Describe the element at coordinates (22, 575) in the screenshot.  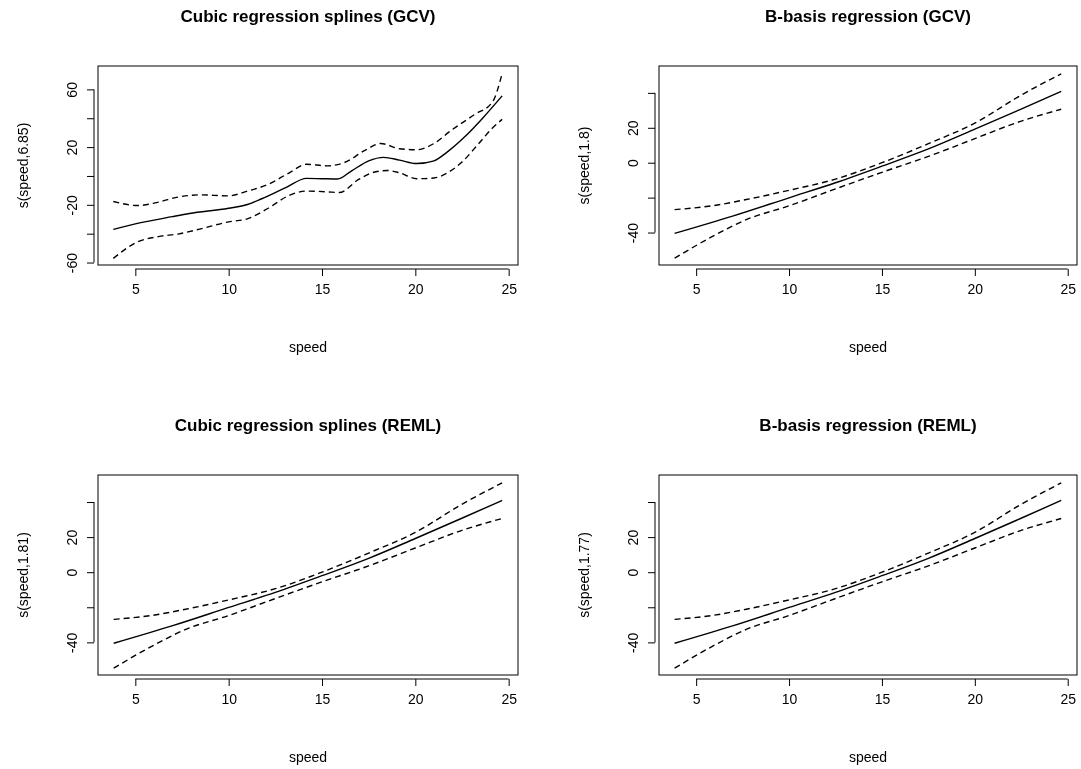
I see `y-axis-title: s(speed,1.81)` at that location.